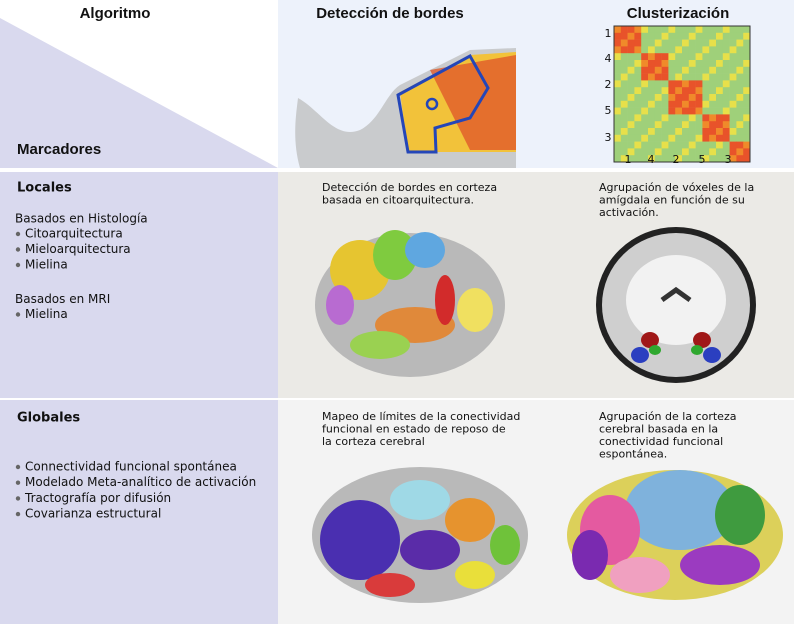  What do you see at coordinates (81, 219) in the screenshot?
I see `group-title: Basados en Histología` at bounding box center [81, 219].